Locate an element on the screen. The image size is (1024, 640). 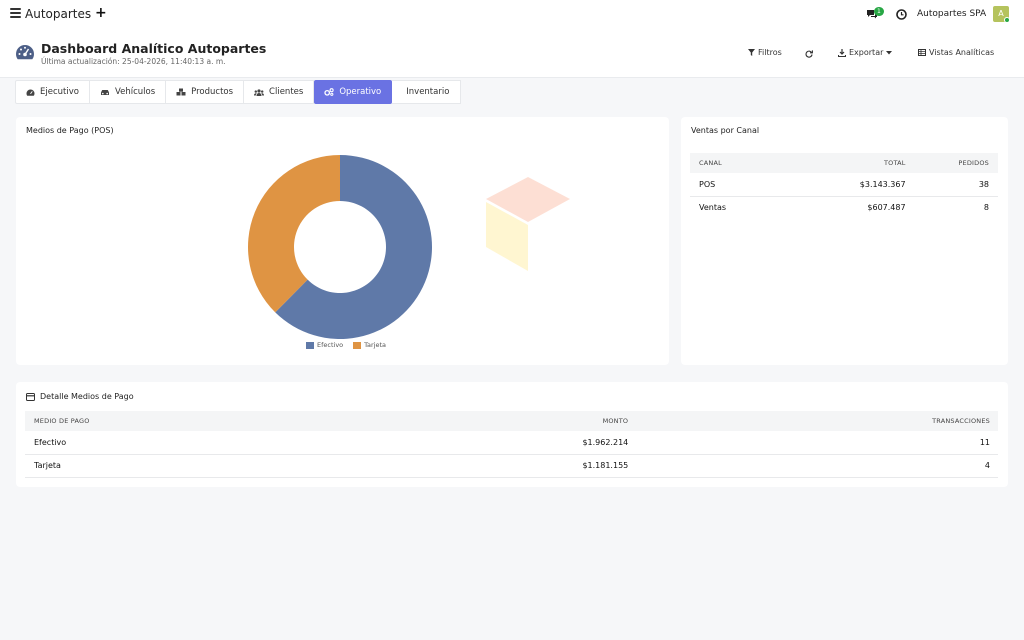
cell-total: $3.143.367 is located at coordinates (859, 185).